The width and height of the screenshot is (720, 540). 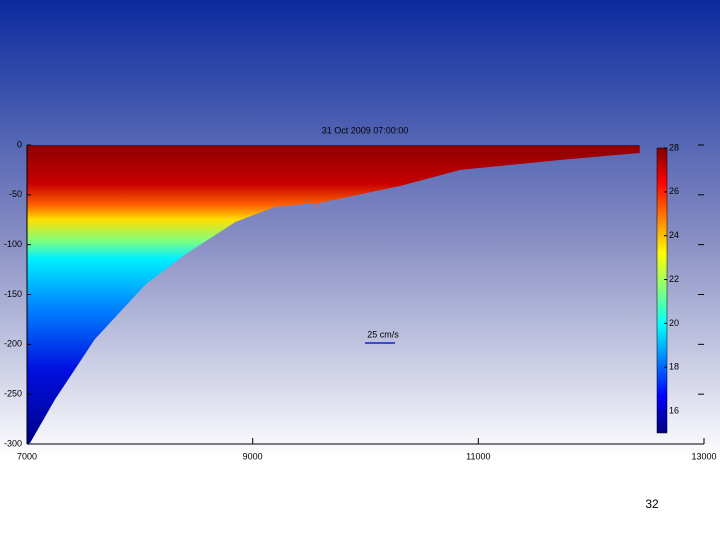 I want to click on x-tick-label: 13000, so click(x=703, y=456).